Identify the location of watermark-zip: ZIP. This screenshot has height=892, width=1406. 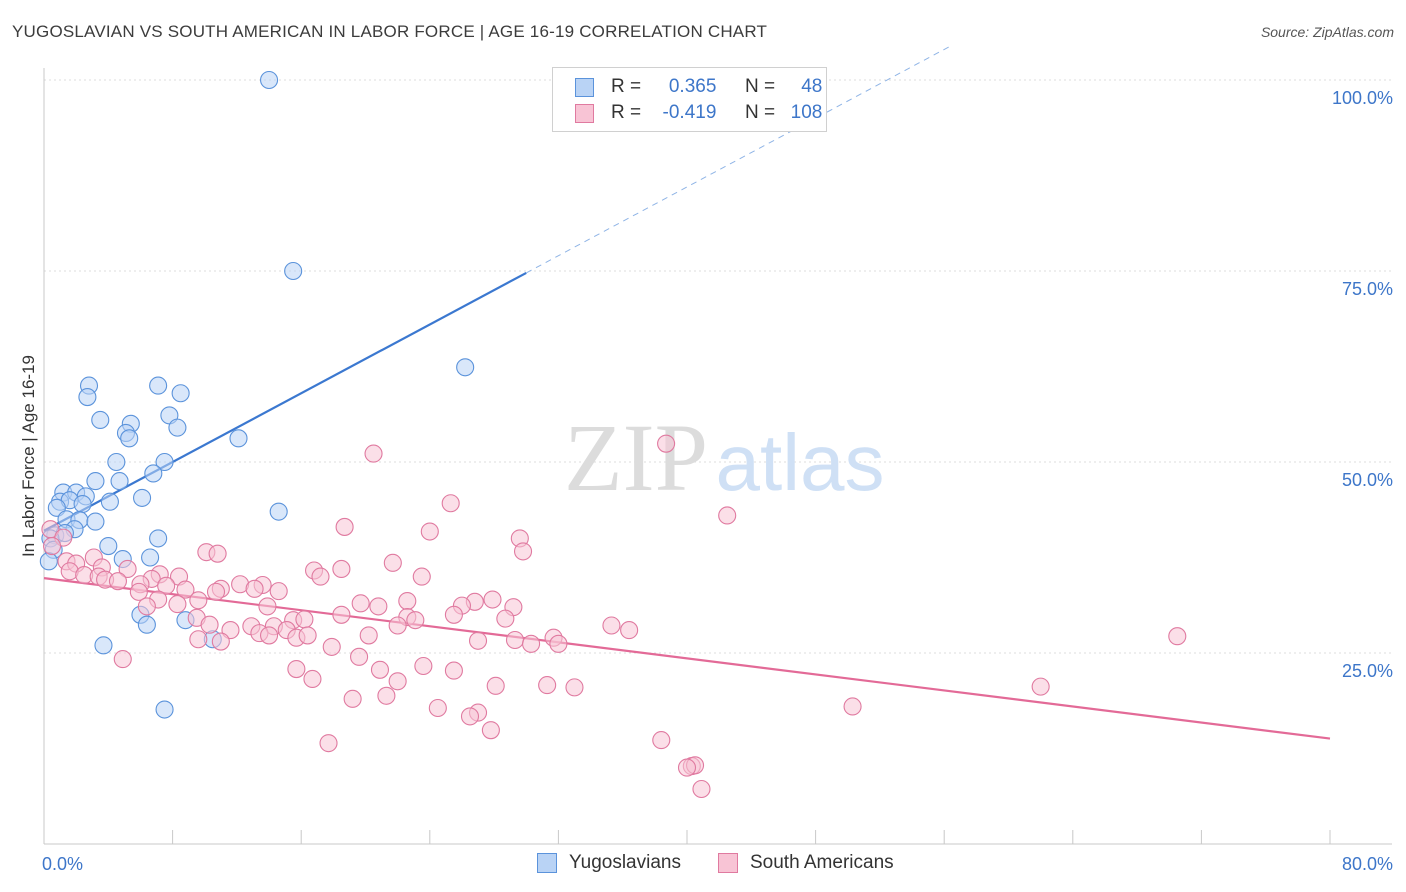
(636, 457).